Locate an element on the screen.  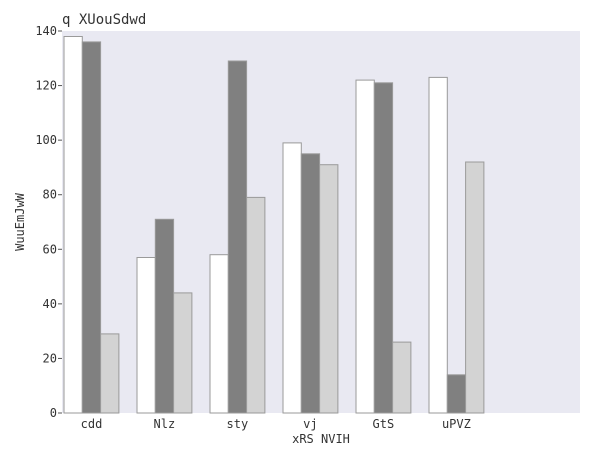
y-tick-label: 100 is located at coordinates (46, 140).